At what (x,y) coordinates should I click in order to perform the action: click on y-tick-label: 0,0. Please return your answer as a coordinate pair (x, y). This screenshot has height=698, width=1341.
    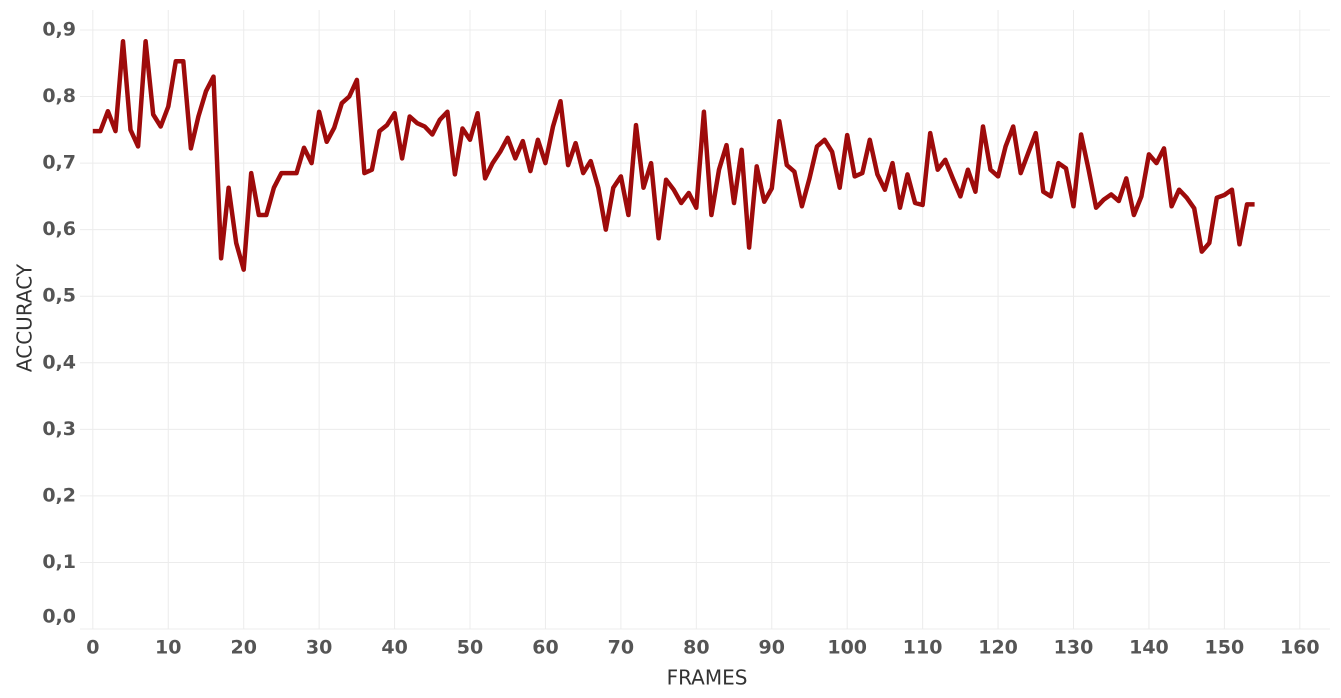
    Looking at the image, I should click on (59, 617).